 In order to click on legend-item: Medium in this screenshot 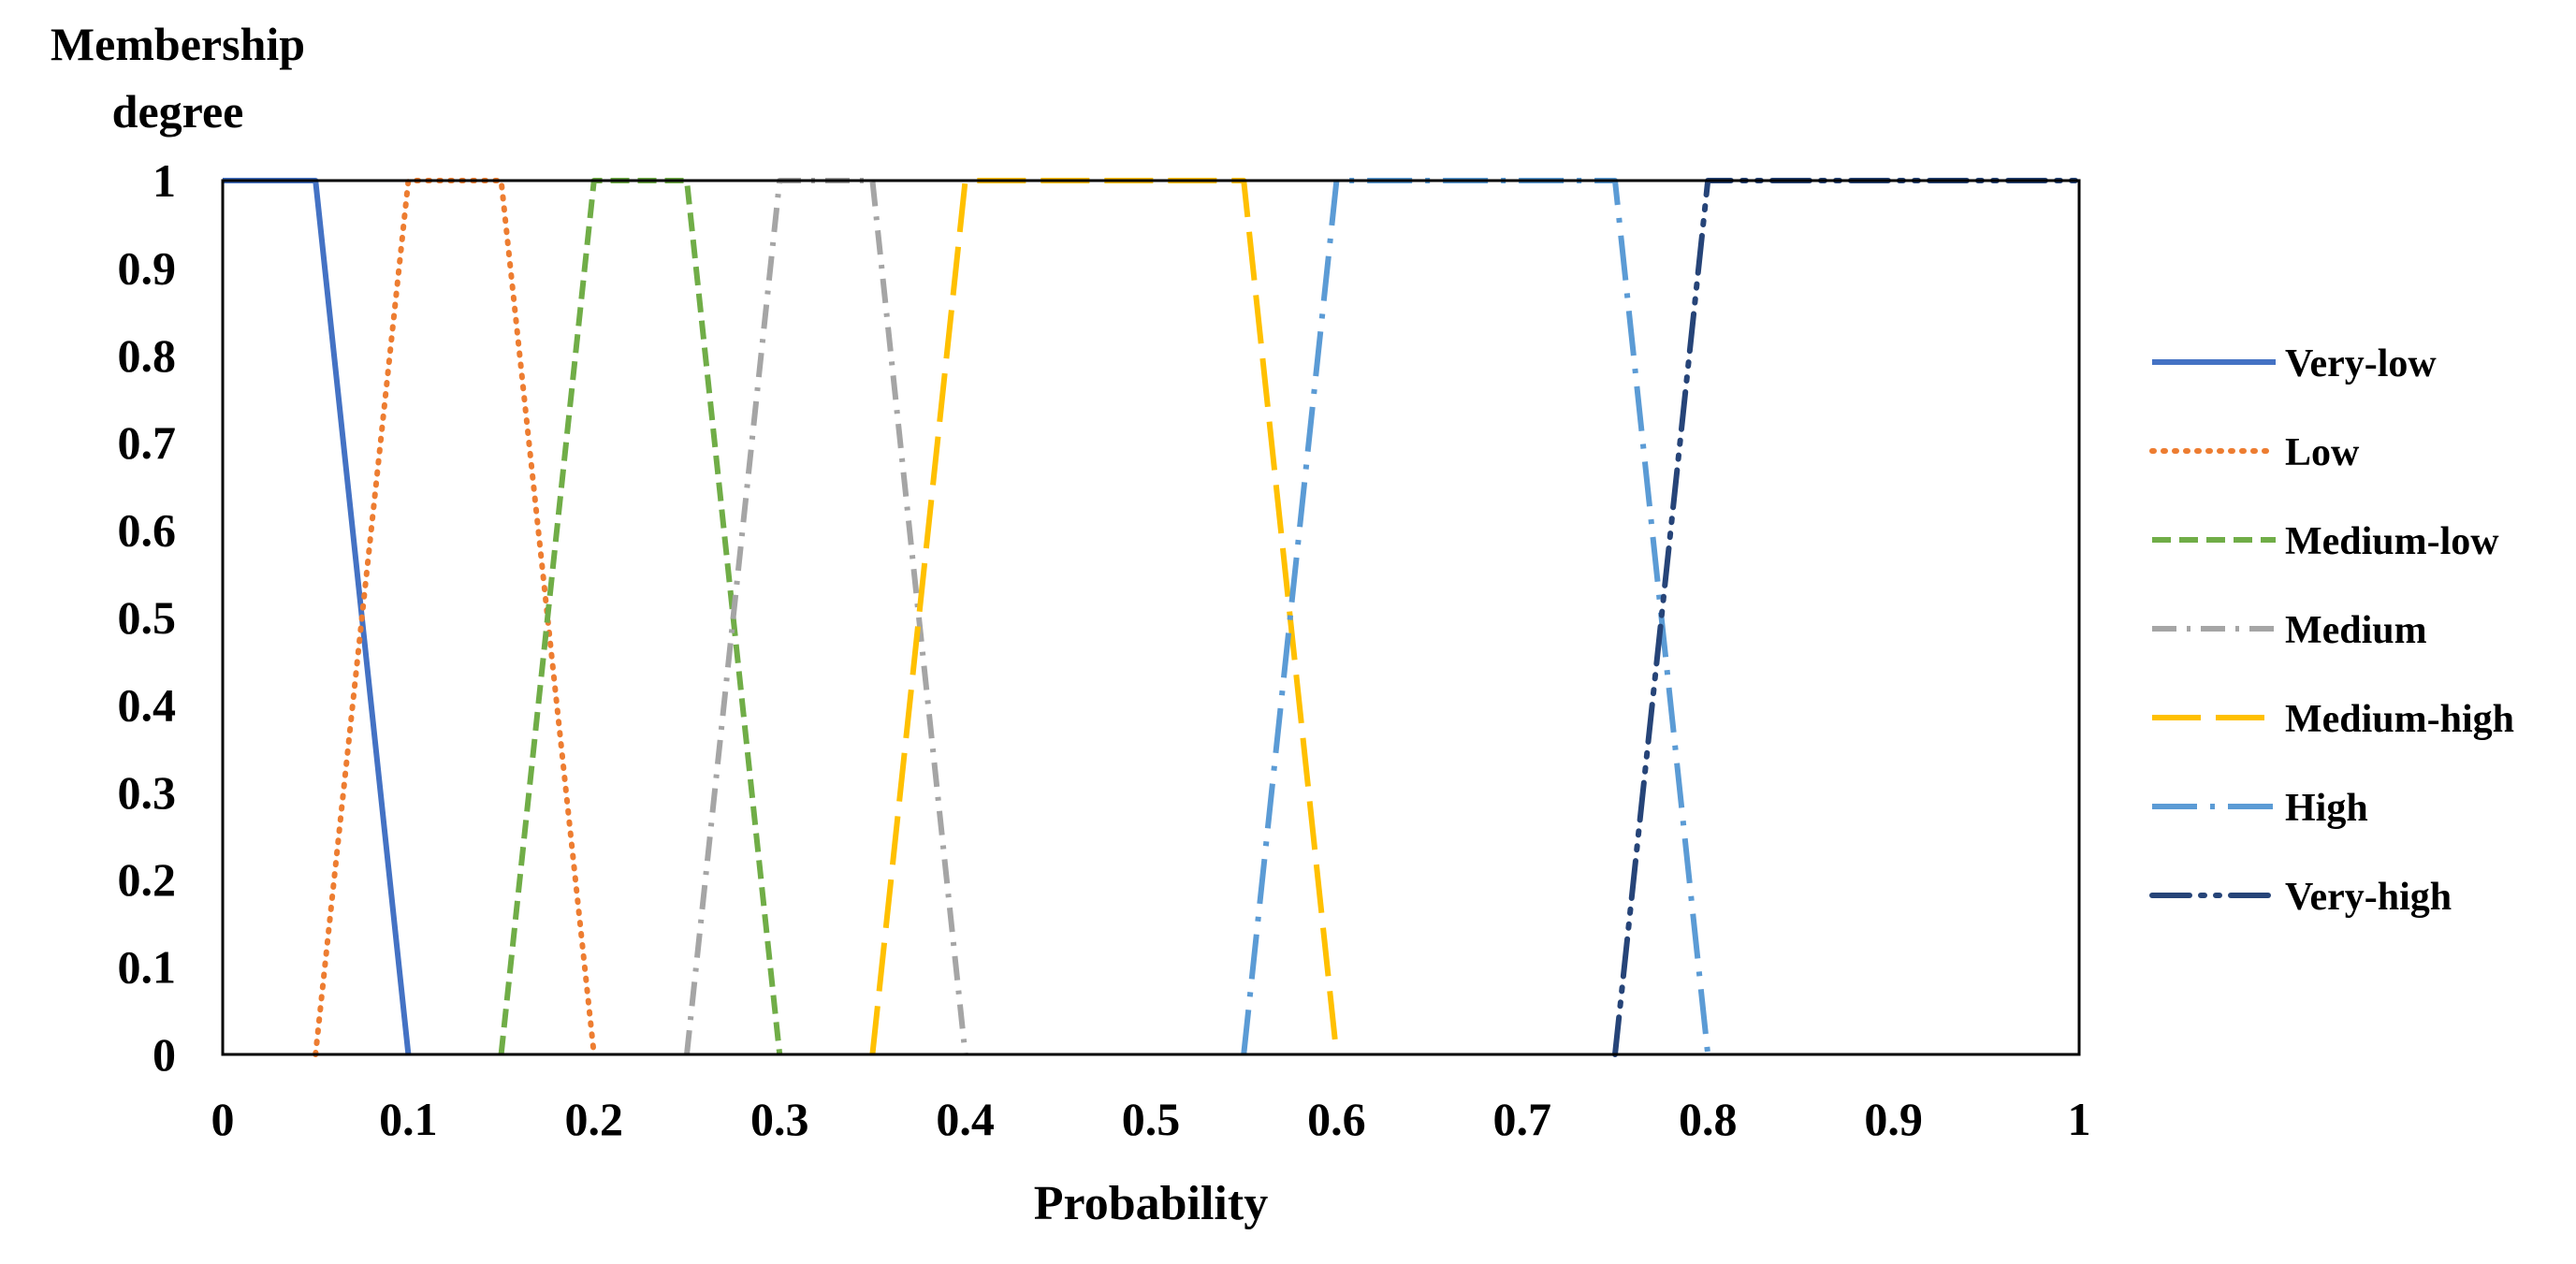, I will do `click(2289, 630)`.